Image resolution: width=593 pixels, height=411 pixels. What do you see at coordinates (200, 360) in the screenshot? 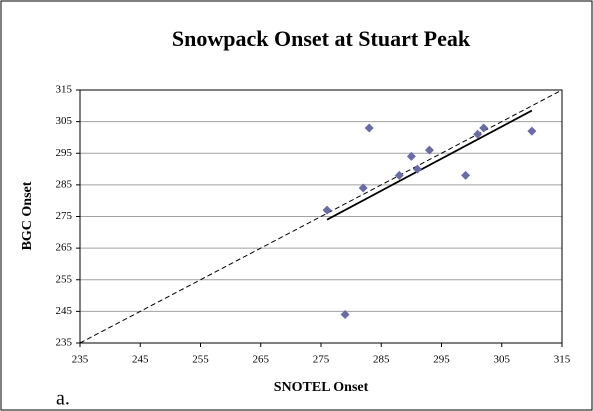
I see `x-tick-label: 255` at bounding box center [200, 360].